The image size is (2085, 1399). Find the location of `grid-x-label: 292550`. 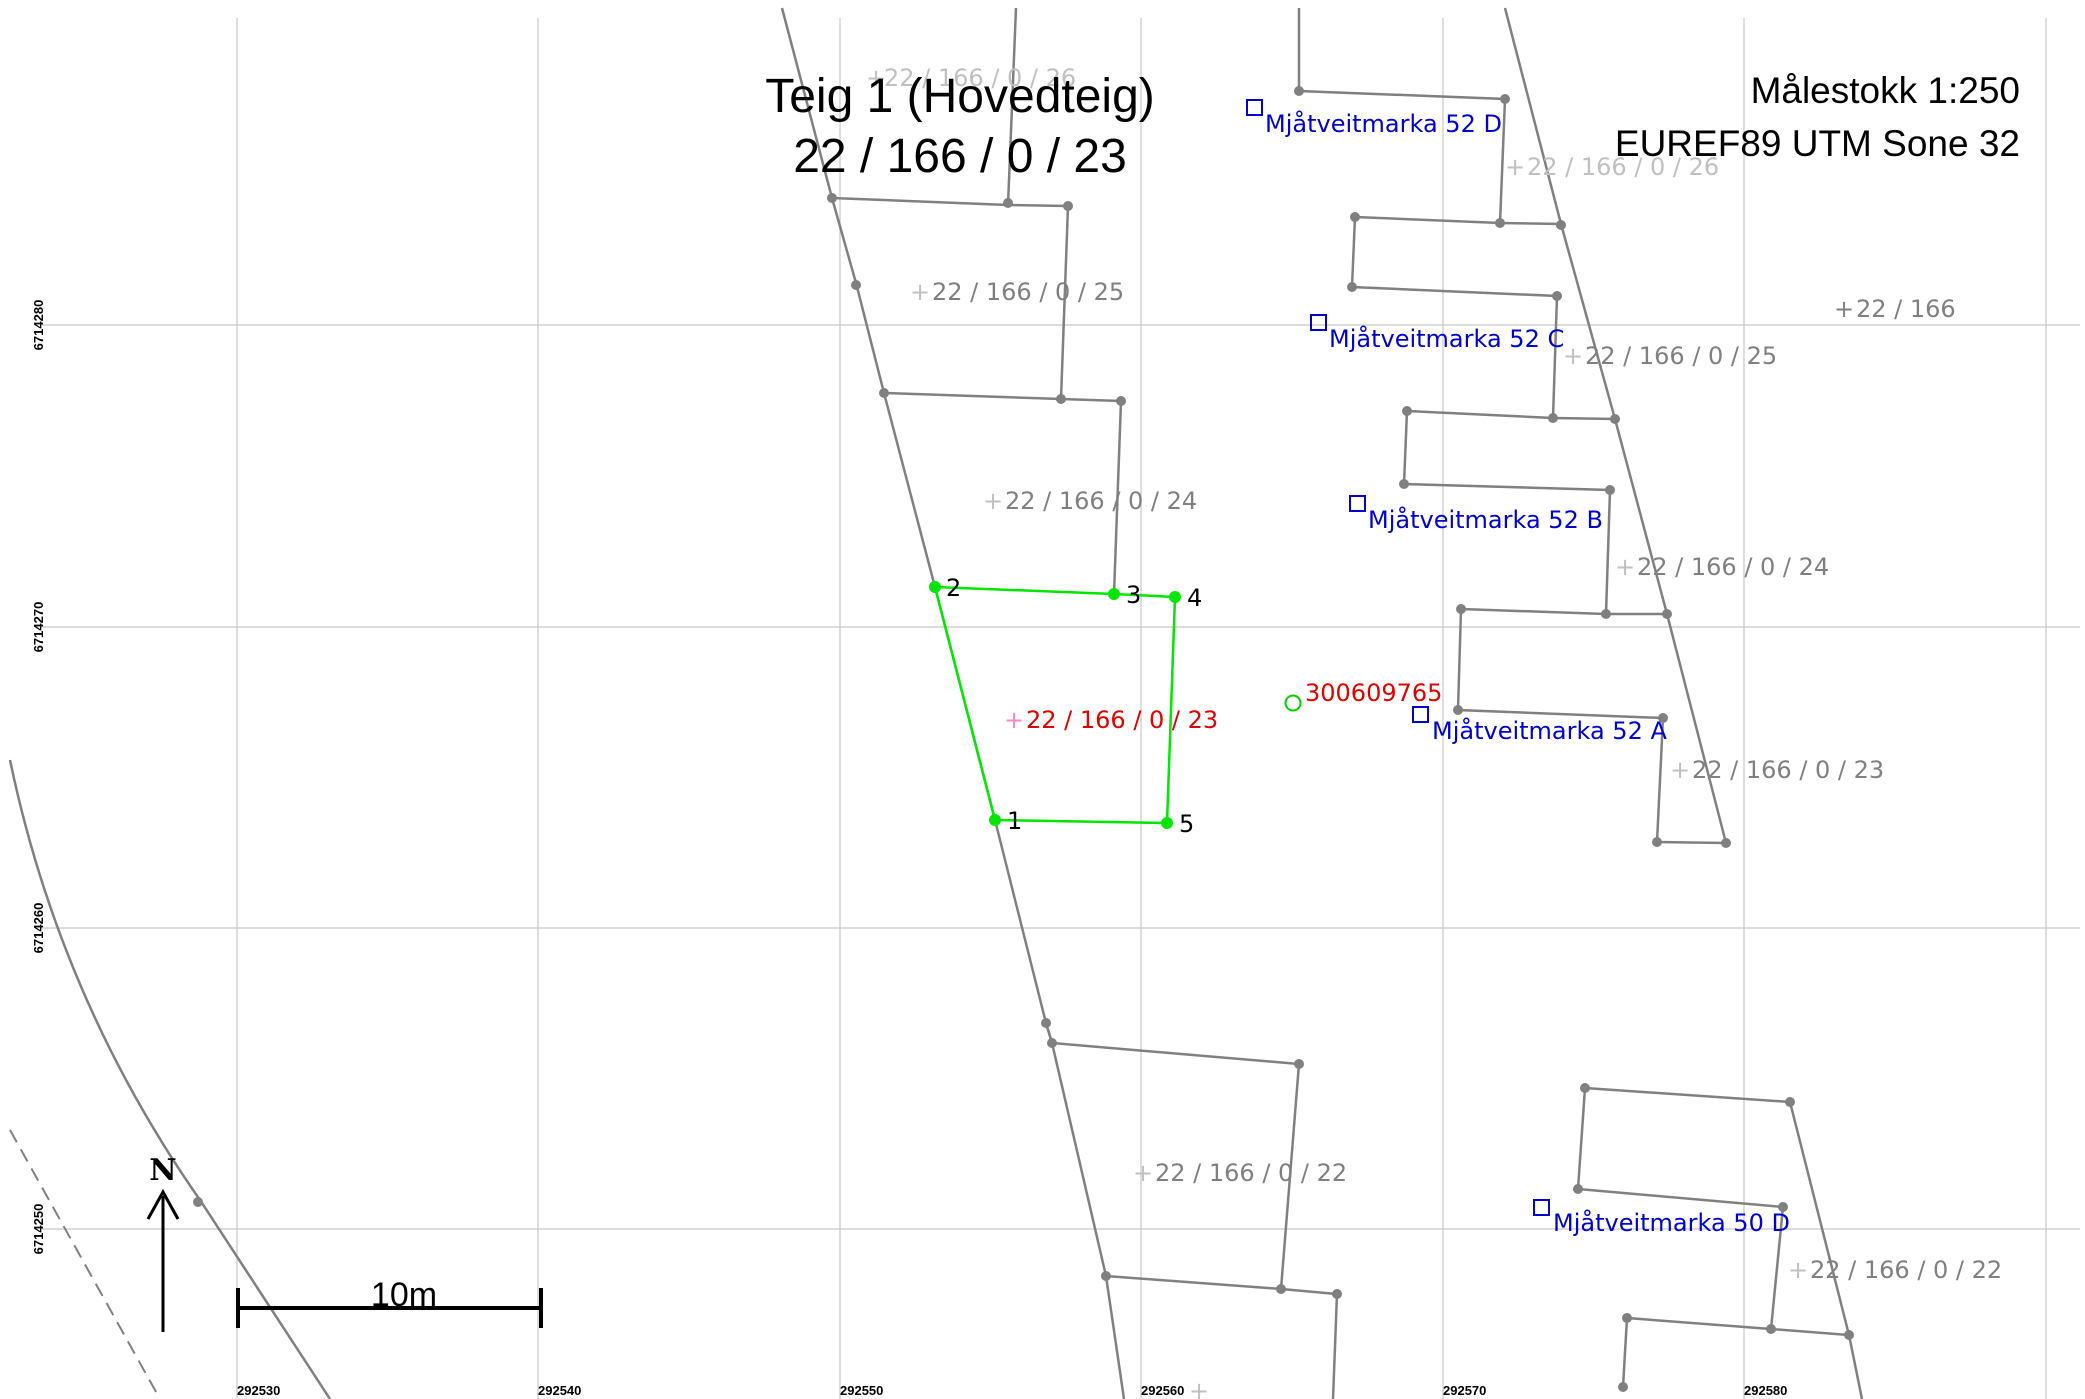

grid-x-label: 292550 is located at coordinates (861, 1390).